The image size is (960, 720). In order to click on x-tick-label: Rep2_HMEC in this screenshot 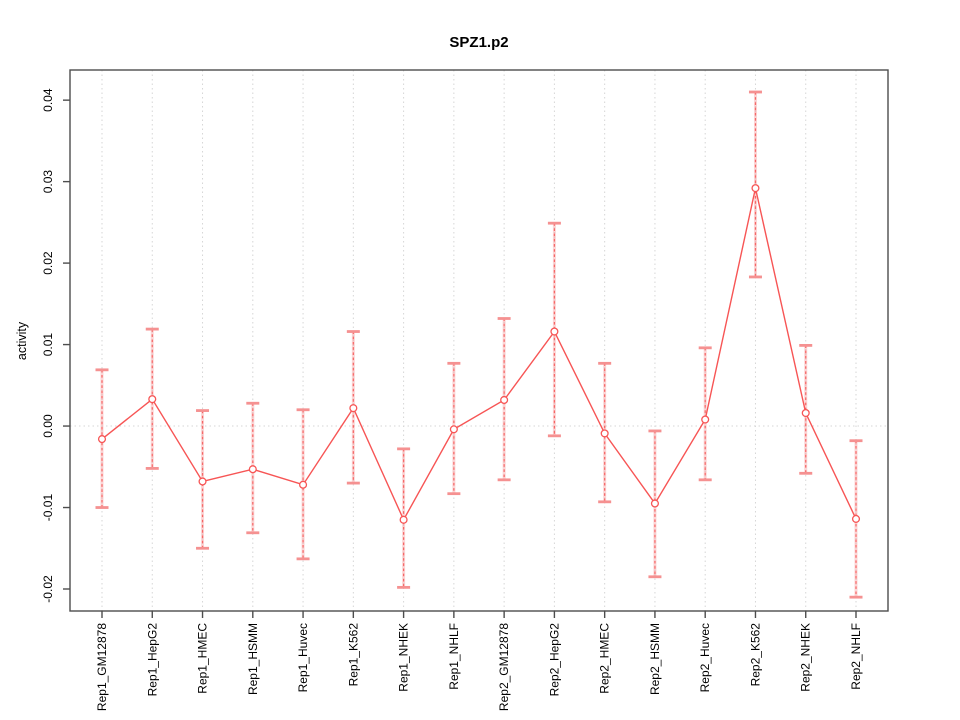, I will do `click(605, 658)`.